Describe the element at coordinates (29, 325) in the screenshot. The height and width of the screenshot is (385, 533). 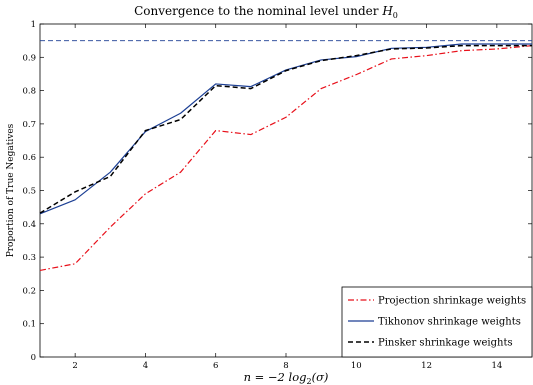
I see `y-tick-label: 0.1` at that location.